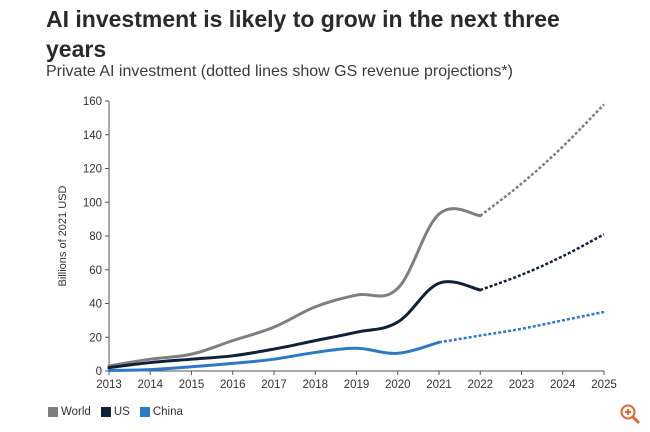 This screenshot has height=432, width=650. I want to click on x-tick-label: 2021, so click(439, 385).